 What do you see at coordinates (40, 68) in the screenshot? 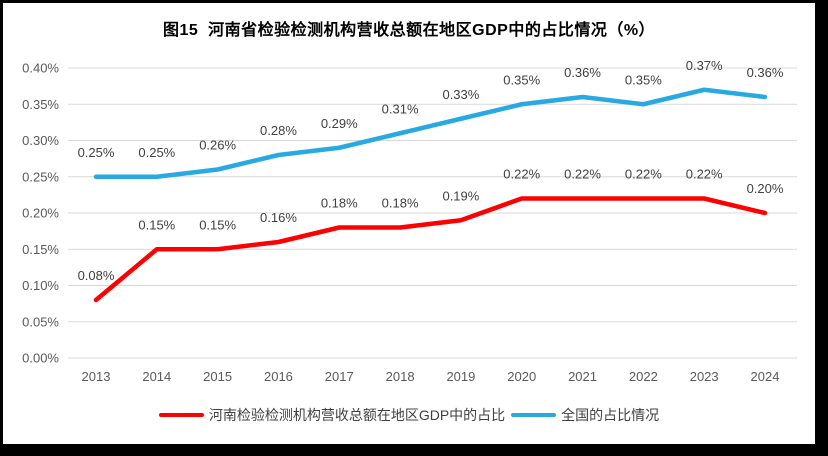
I see `y-tick-label: 0.40%` at bounding box center [40, 68].